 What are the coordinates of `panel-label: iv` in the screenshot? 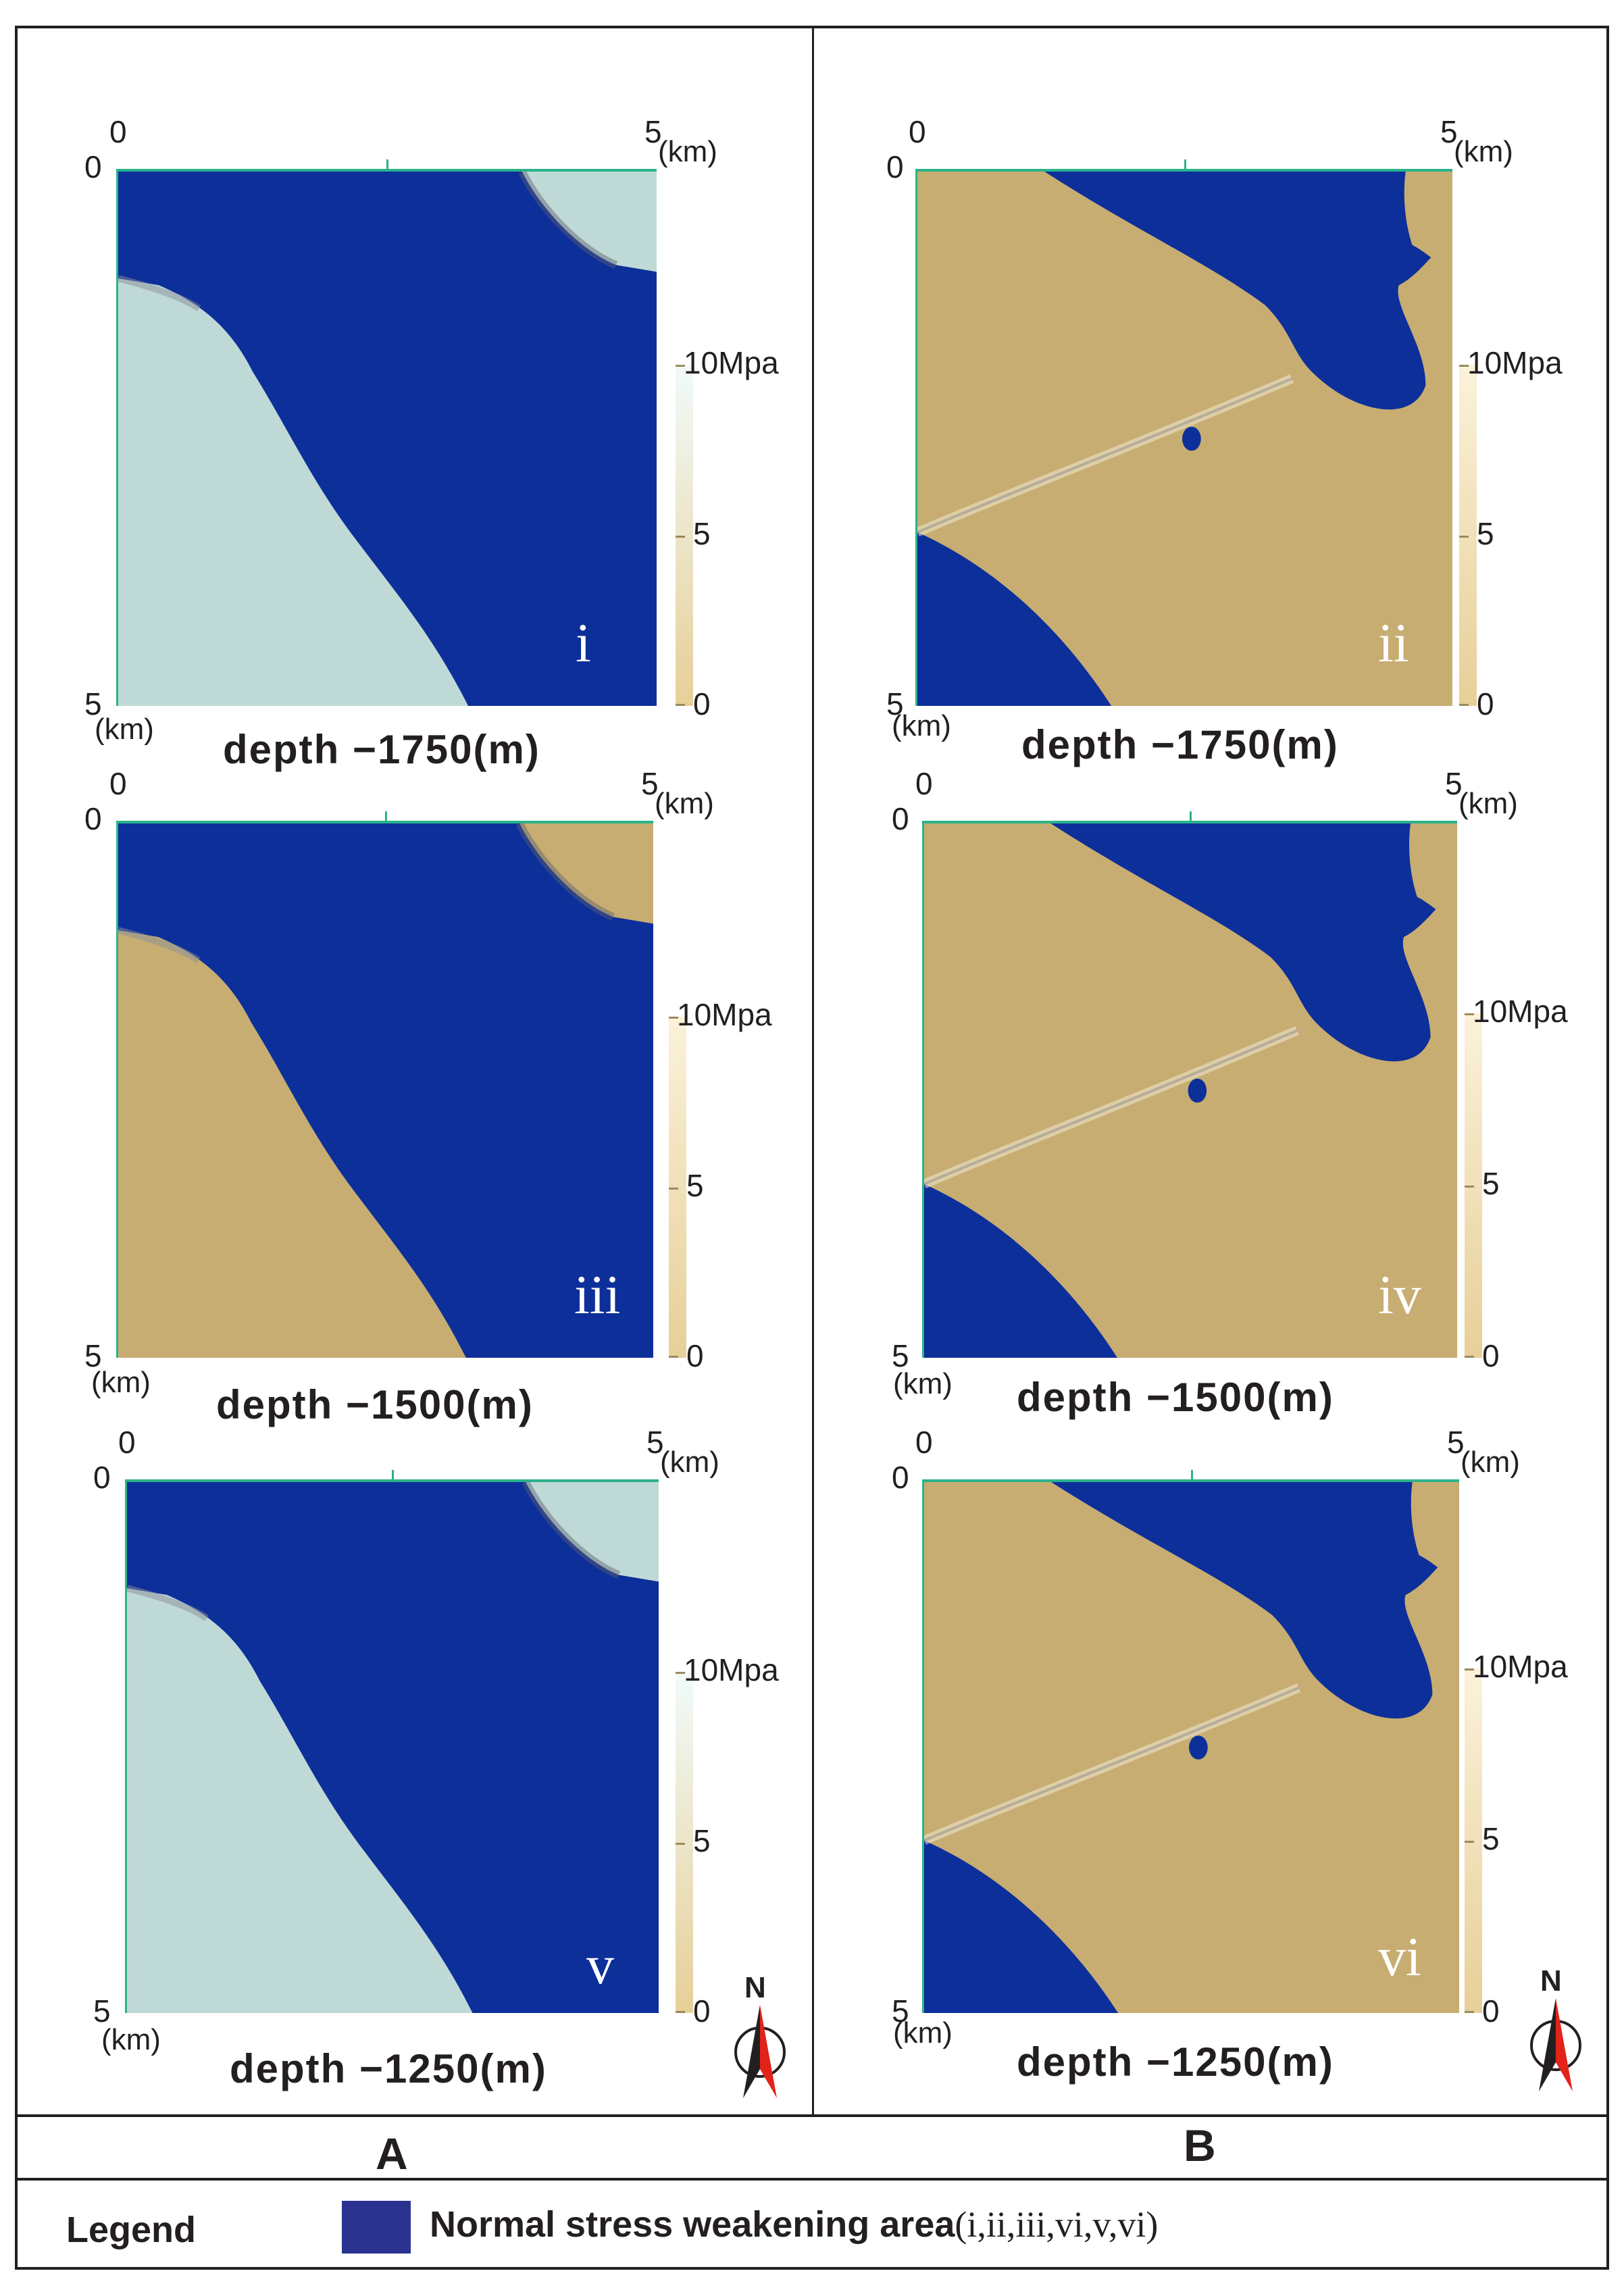 It's located at (1399, 1294).